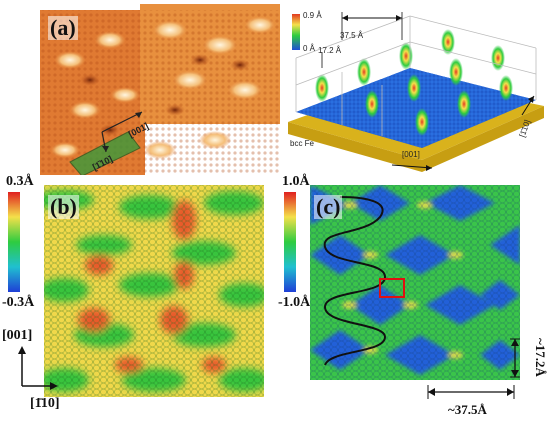  Describe the element at coordinates (302, 143) in the screenshot. I see `model-substrate-label: bcc Fe` at that location.